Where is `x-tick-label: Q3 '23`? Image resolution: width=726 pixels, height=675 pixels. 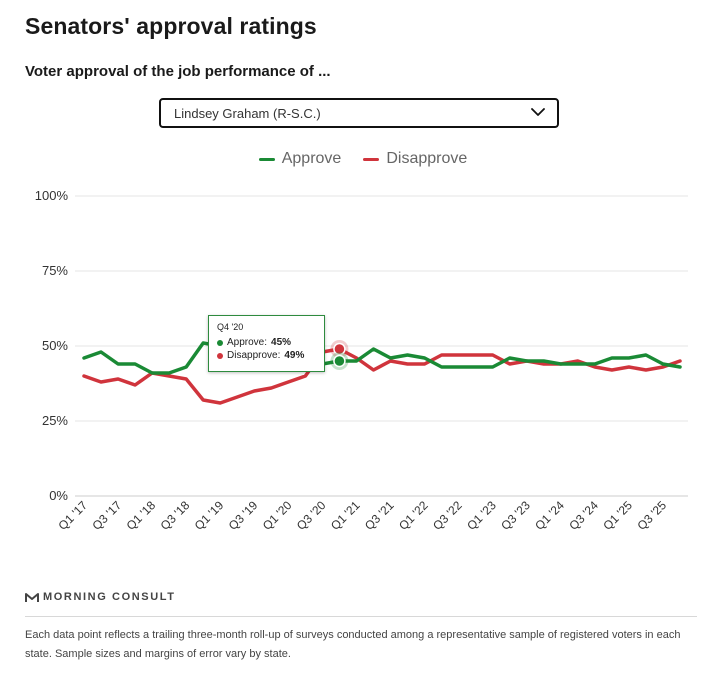
x-tick-label: Q3 '23 is located at coordinates (515, 515).